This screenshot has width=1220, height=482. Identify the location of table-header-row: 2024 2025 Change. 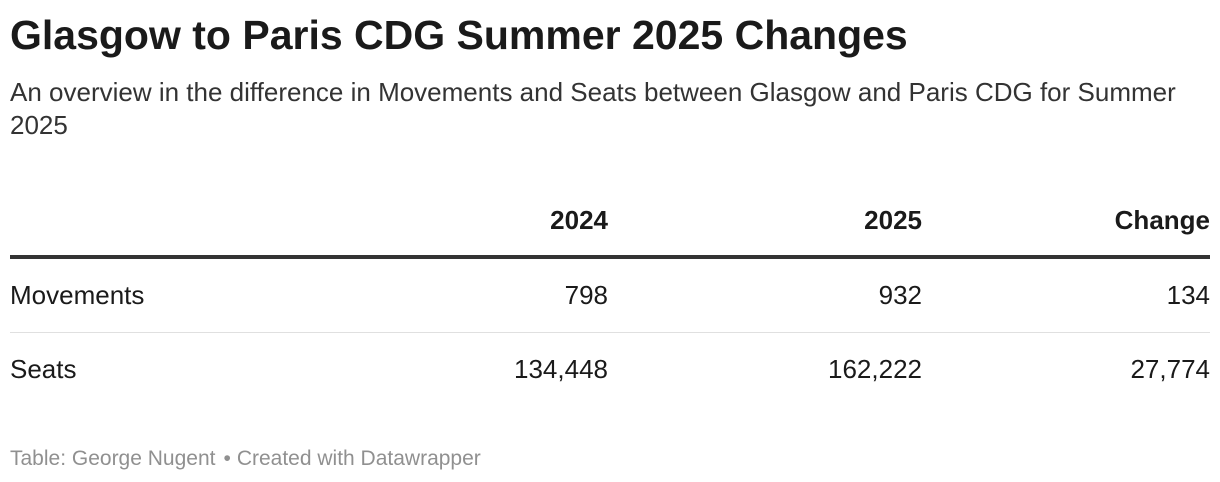
(610, 221).